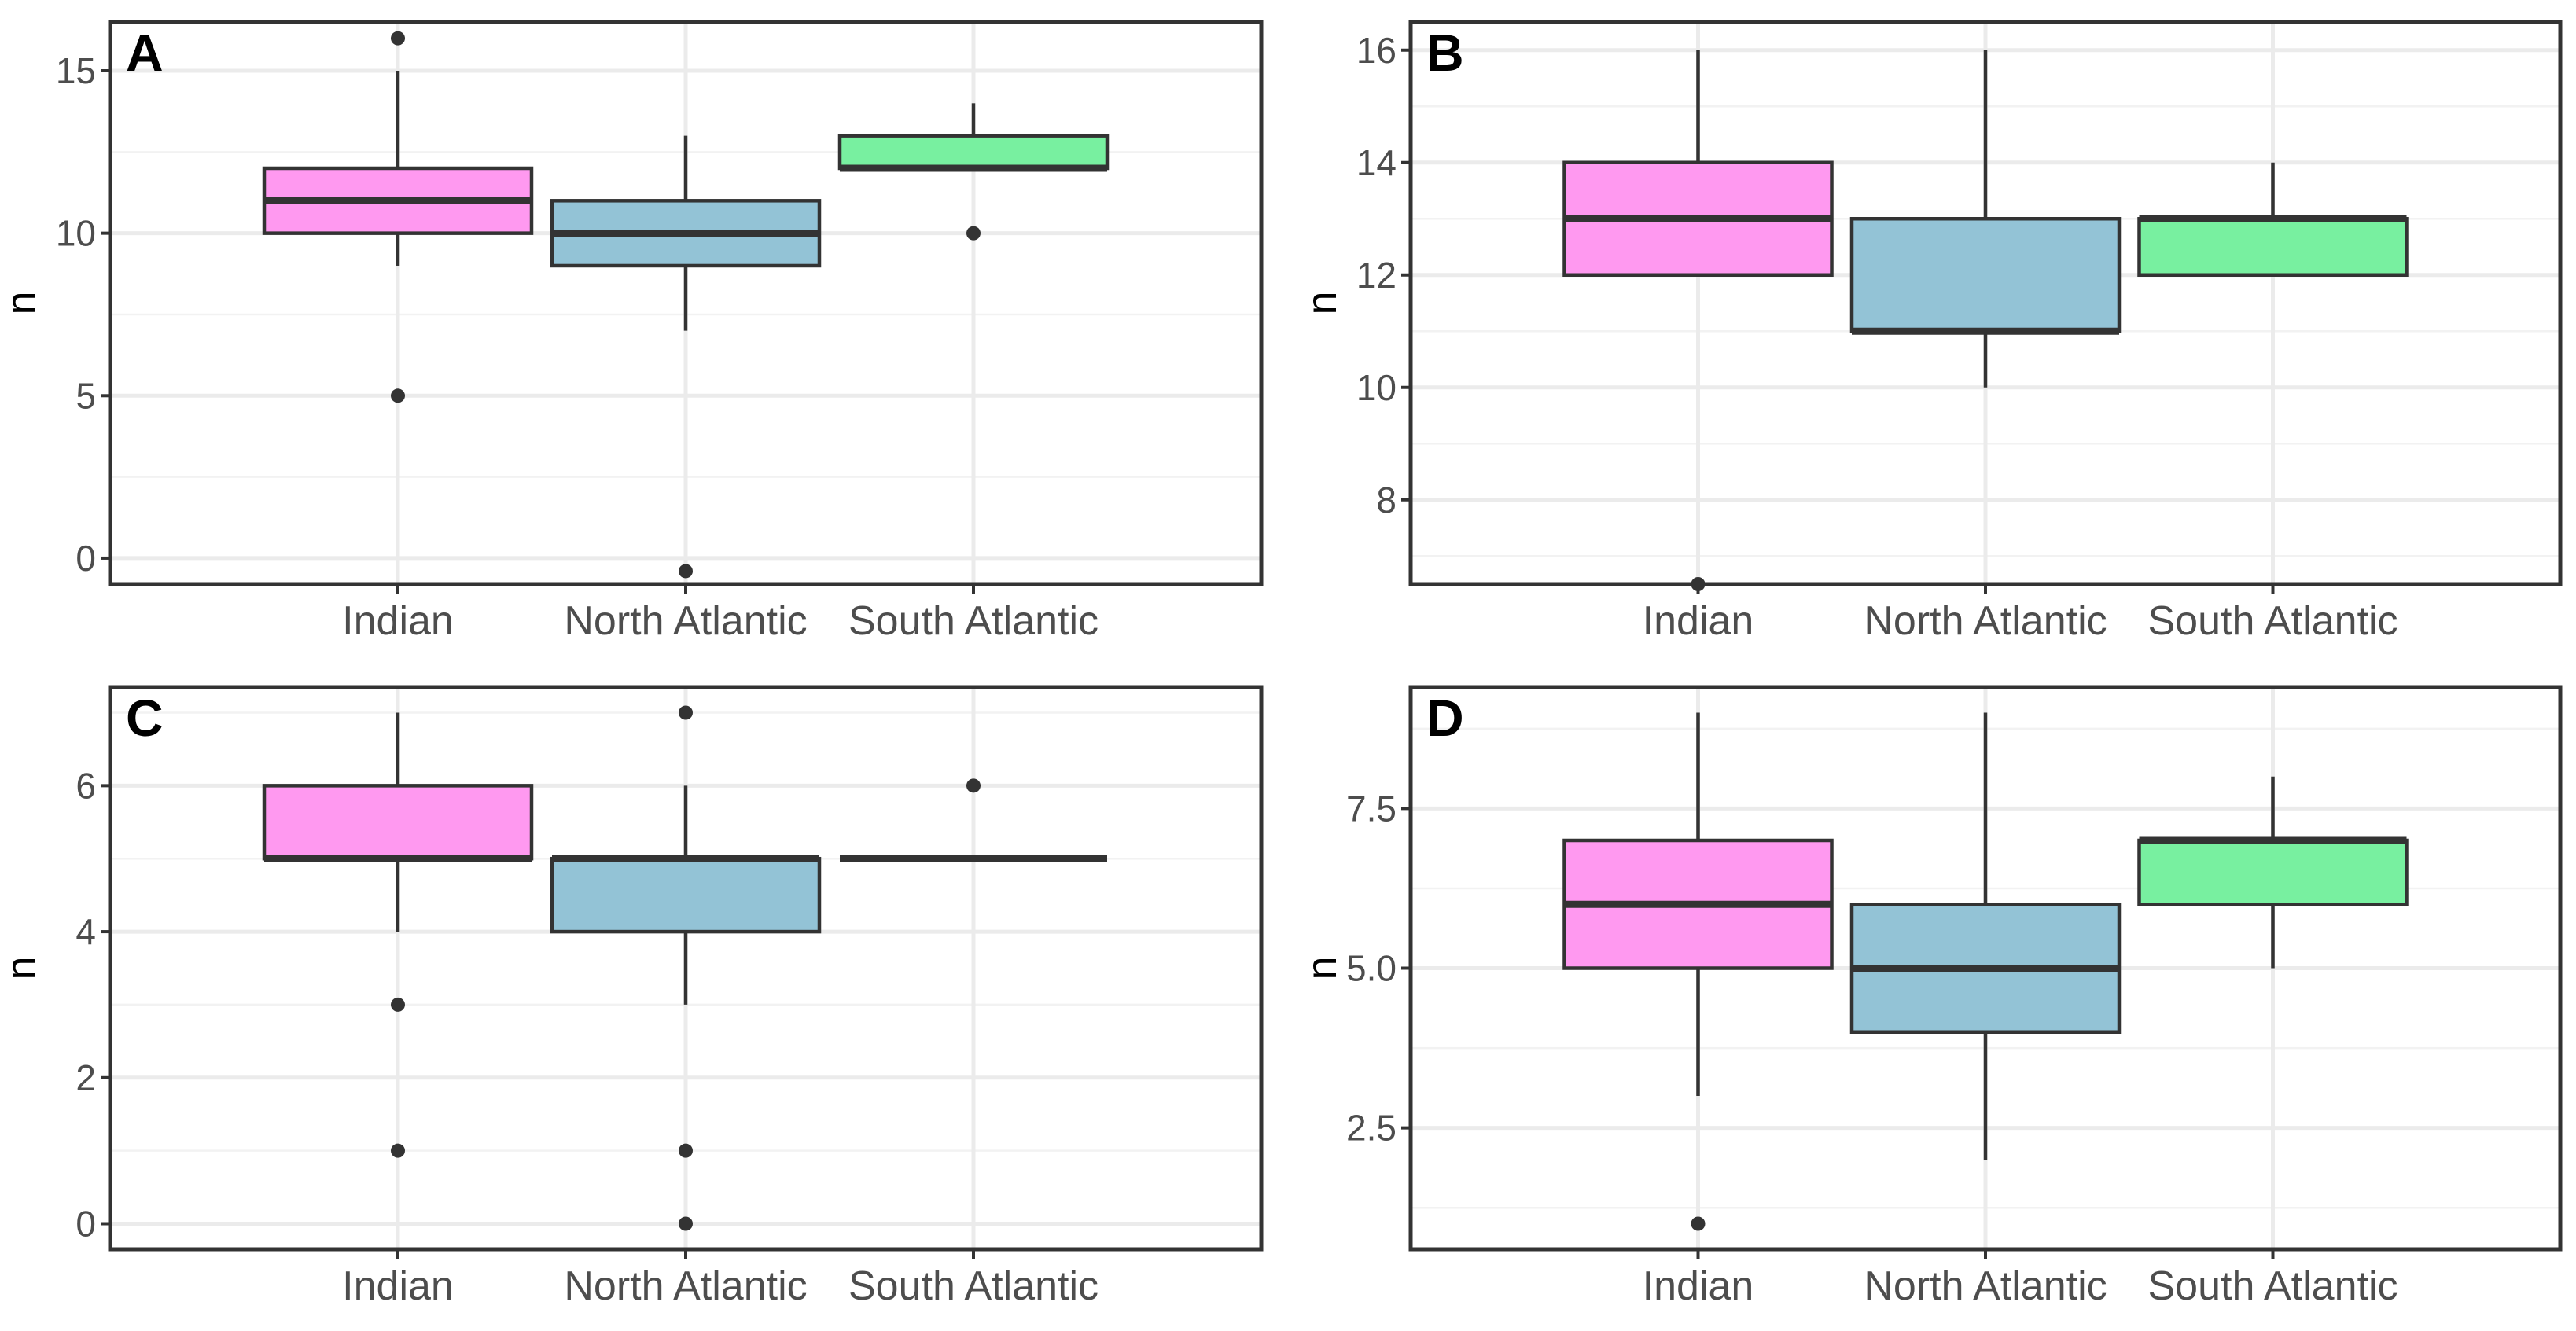 Image resolution: width=2576 pixels, height=1331 pixels. Describe the element at coordinates (1371, 968) in the screenshot. I see `y-tick-label: 5.0` at that location.